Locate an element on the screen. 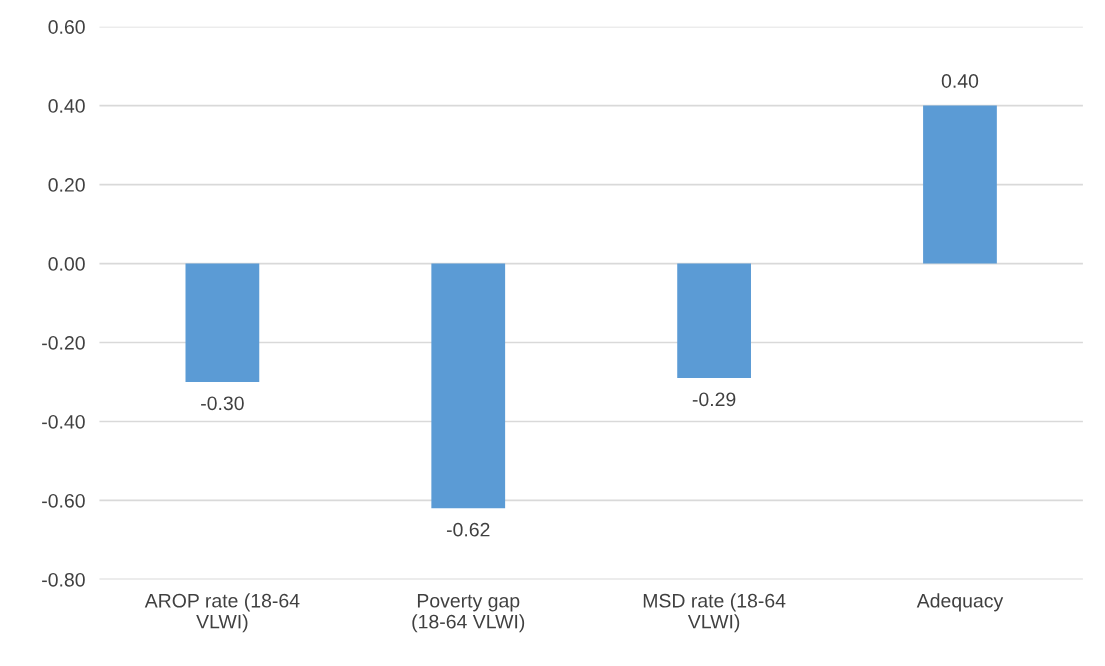  data-label: -0.29 is located at coordinates (714, 399).